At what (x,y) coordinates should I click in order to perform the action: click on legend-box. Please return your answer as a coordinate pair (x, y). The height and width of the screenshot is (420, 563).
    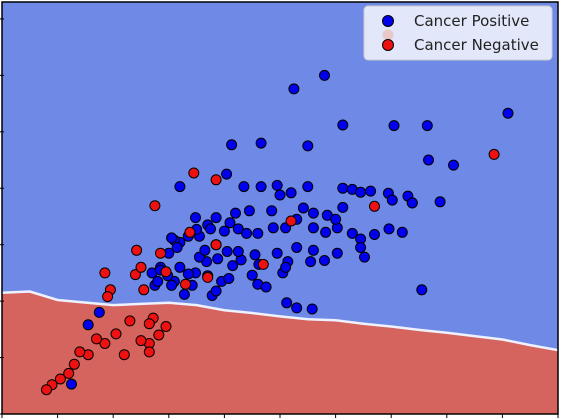
    Looking at the image, I should click on (458, 33).